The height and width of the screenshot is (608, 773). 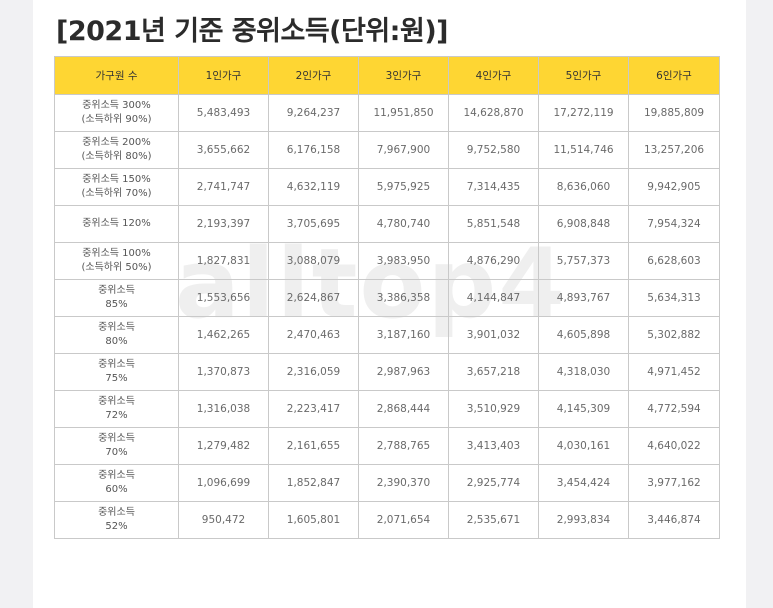 What do you see at coordinates (313, 409) in the screenshot?
I see `income-cell: 2,223,417` at bounding box center [313, 409].